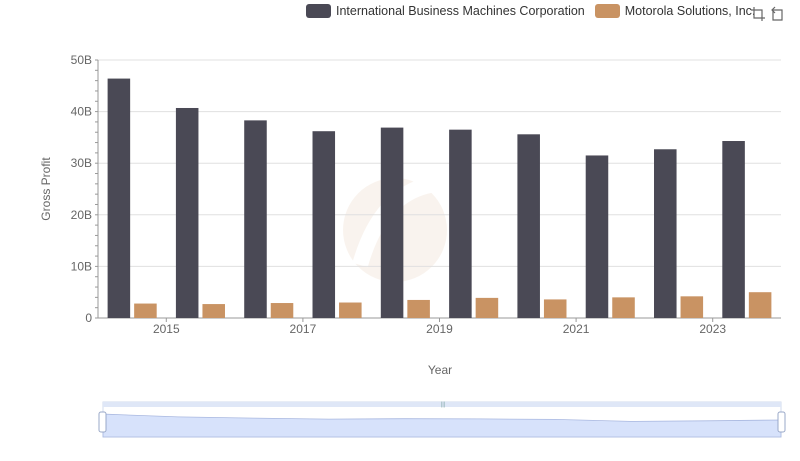  Describe the element at coordinates (81, 60) in the screenshot. I see `y-tick-label: 50B` at that location.